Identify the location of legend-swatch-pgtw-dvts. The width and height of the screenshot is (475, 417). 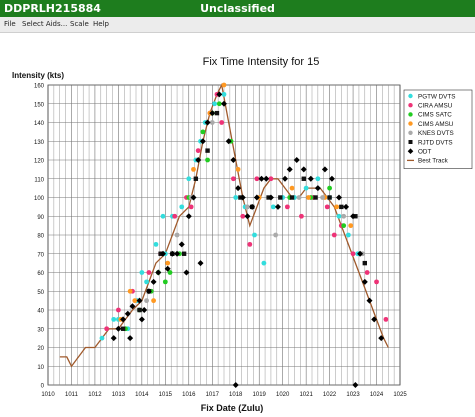
(410, 96).